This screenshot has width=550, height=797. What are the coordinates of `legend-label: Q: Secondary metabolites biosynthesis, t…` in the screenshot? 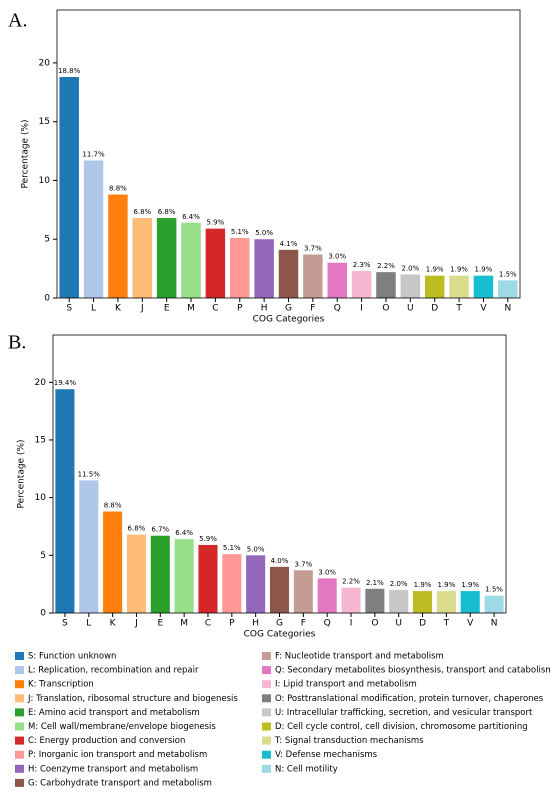 It's located at (412, 671).